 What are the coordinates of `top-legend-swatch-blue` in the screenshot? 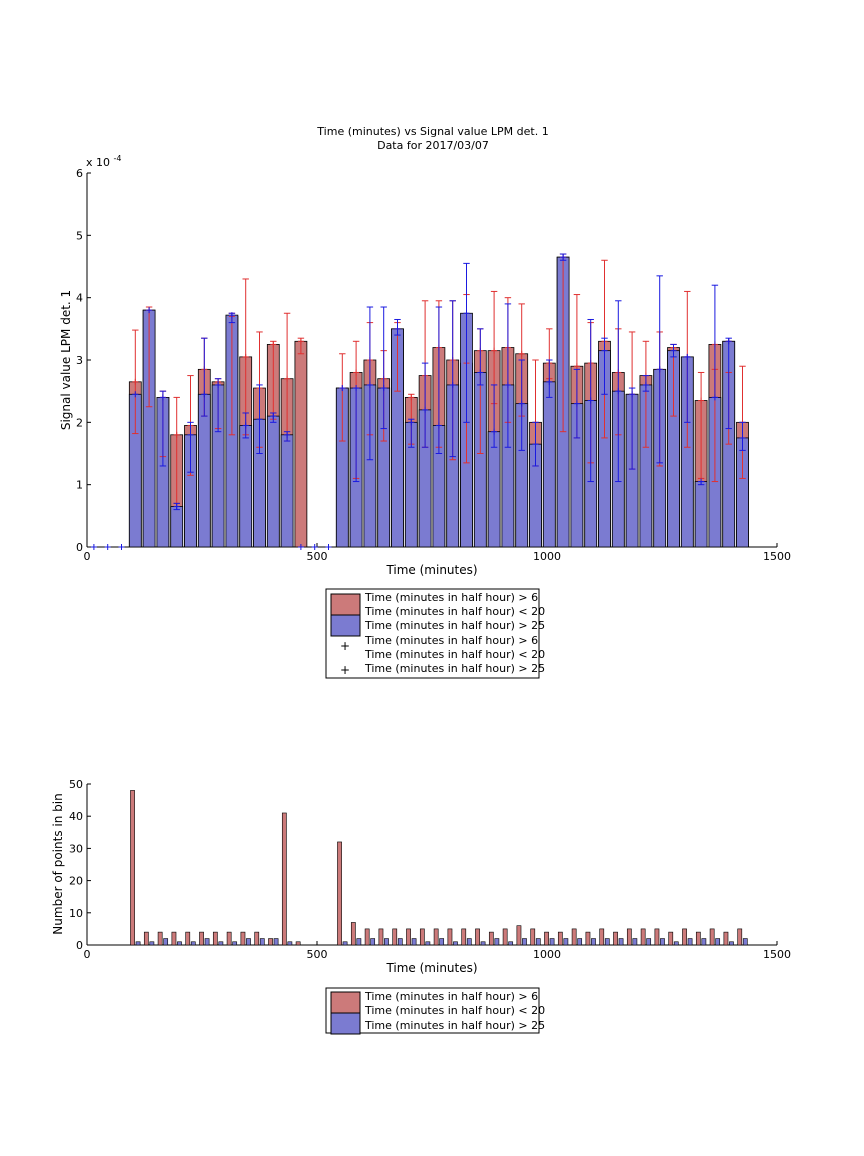 It's located at (345, 625).